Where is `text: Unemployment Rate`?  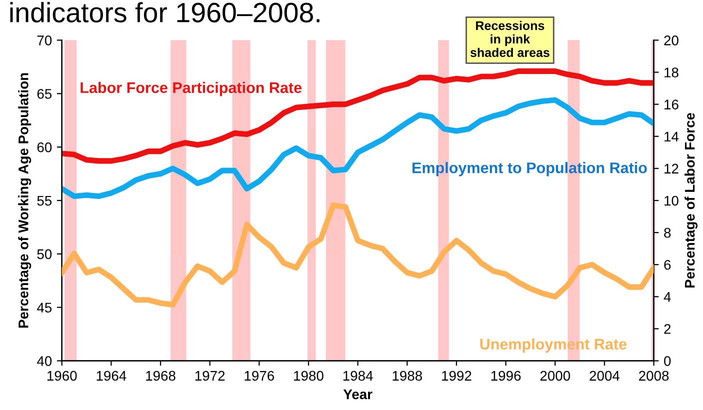 text: Unemployment Rate is located at coordinates (553, 345).